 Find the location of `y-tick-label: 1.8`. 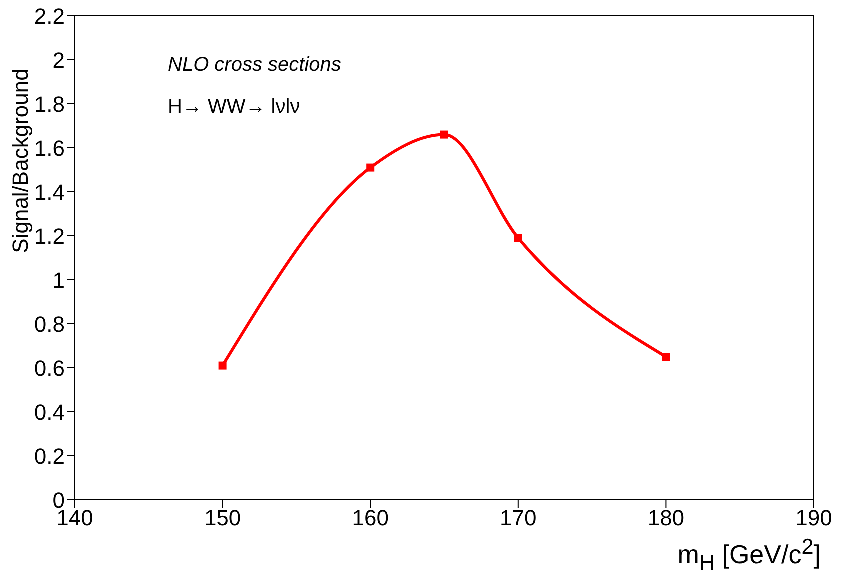

y-tick-label: 1.8 is located at coordinates (49, 104).